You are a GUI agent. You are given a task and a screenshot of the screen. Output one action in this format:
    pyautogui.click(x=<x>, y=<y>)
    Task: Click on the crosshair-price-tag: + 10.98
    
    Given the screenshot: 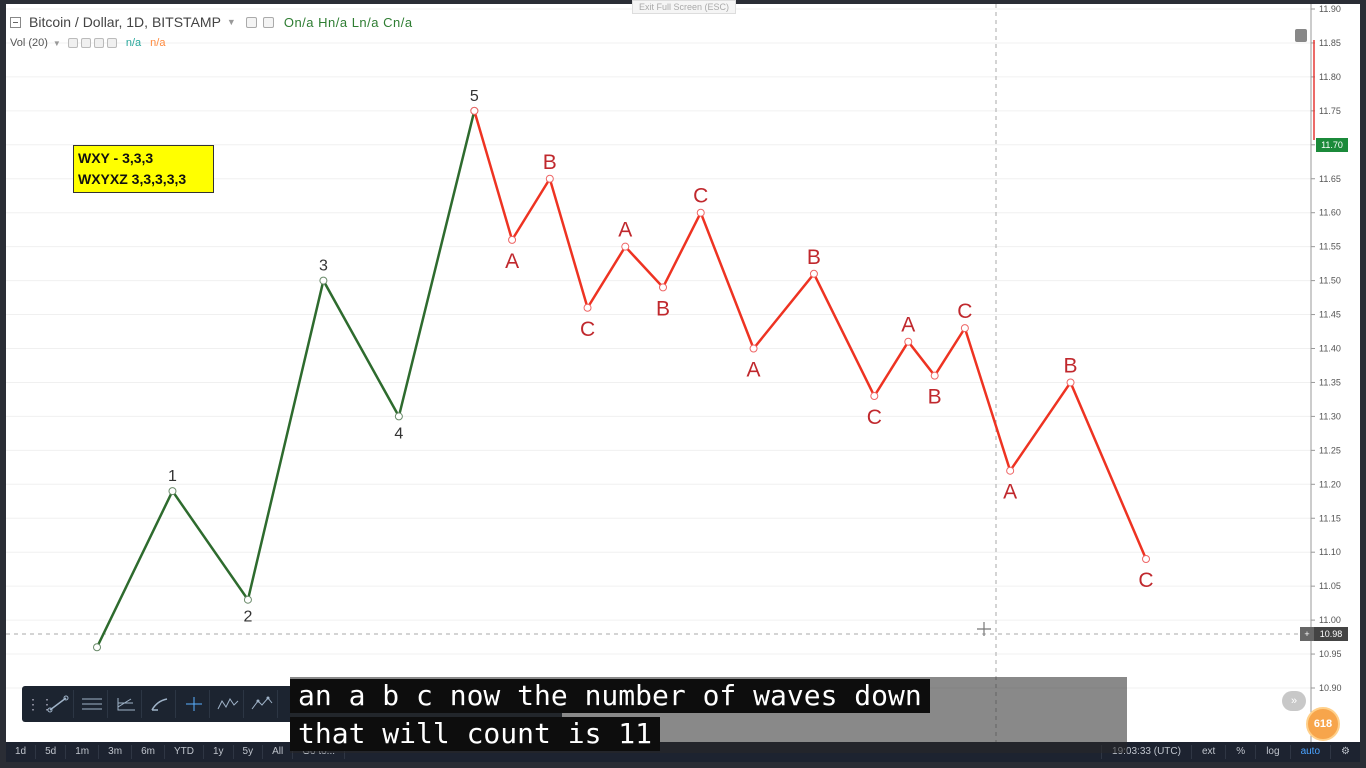 What is the action you would take?
    pyautogui.click(x=1324, y=634)
    